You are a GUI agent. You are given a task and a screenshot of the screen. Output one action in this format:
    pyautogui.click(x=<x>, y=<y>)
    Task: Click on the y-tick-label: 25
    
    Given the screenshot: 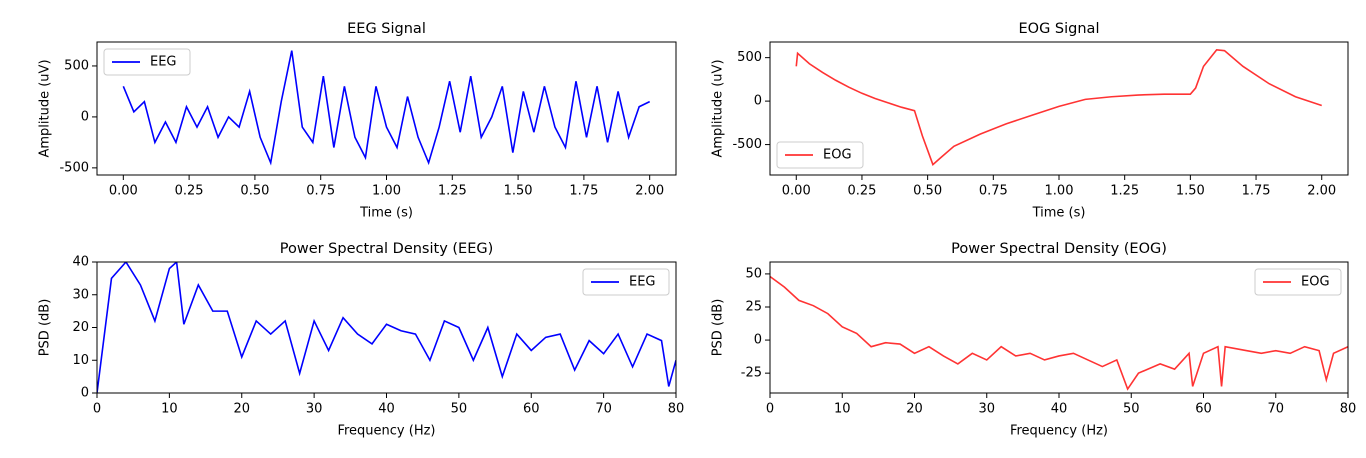 What is the action you would take?
    pyautogui.click(x=753, y=306)
    